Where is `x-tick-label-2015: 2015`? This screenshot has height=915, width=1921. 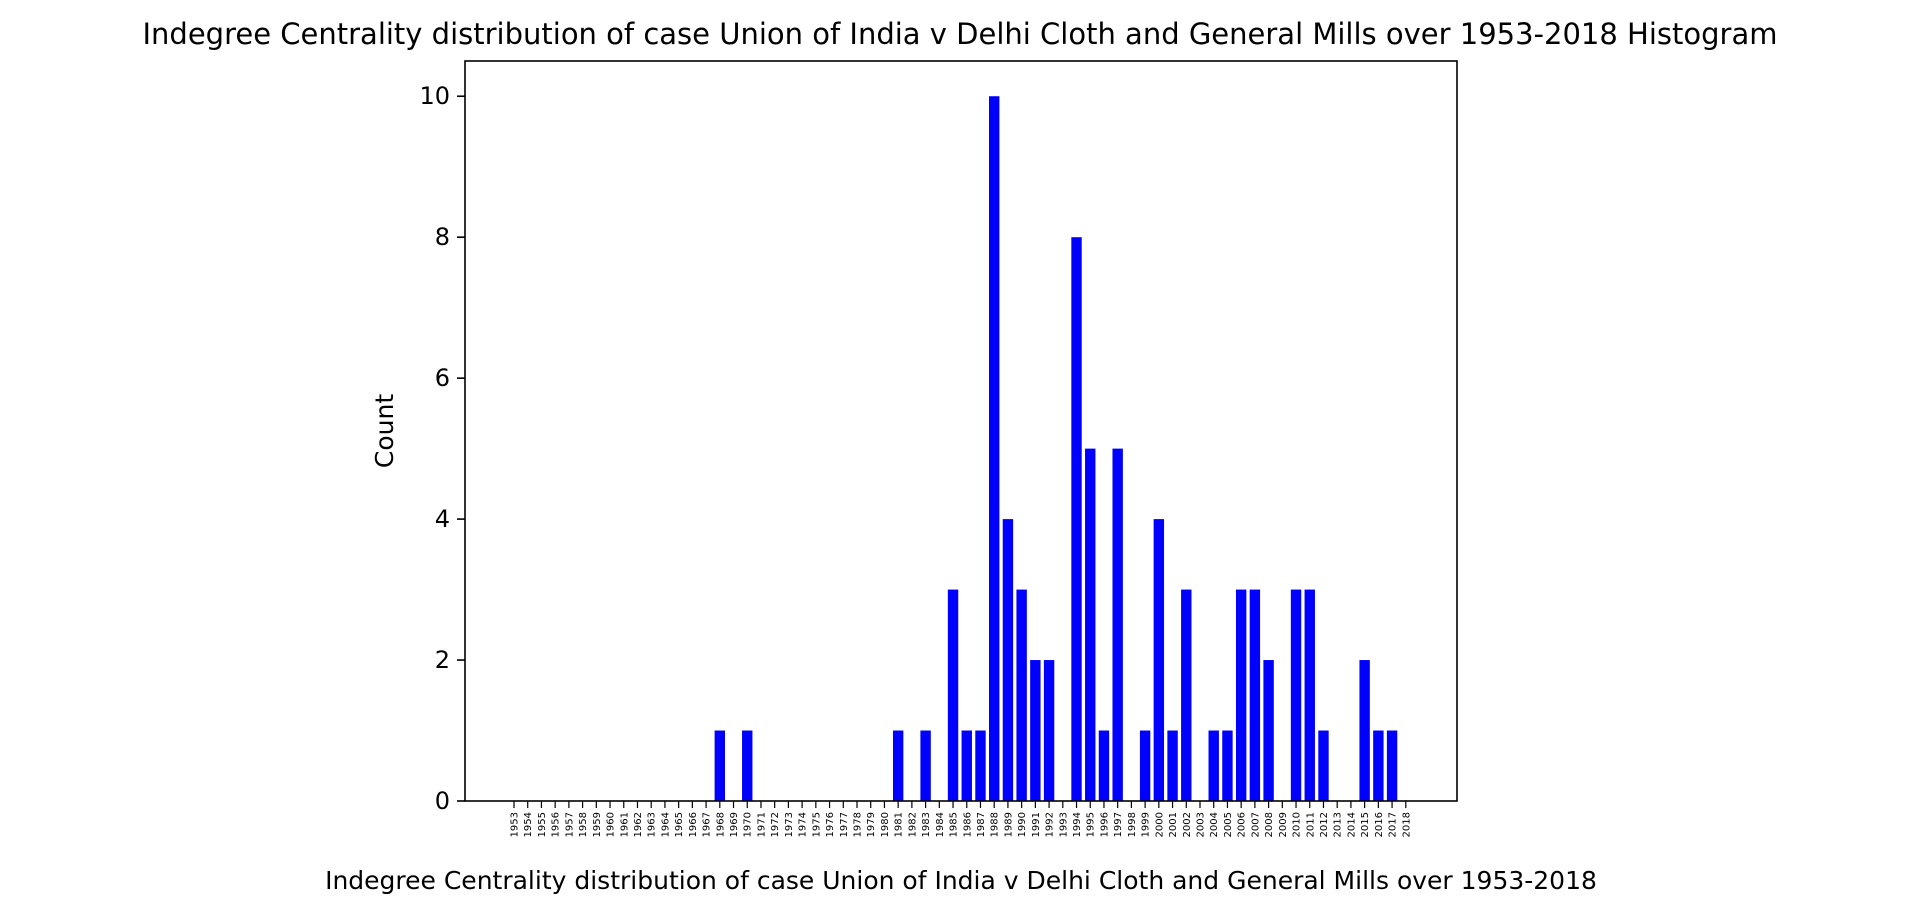
x-tick-label-2015: 2015 is located at coordinates (1365, 824).